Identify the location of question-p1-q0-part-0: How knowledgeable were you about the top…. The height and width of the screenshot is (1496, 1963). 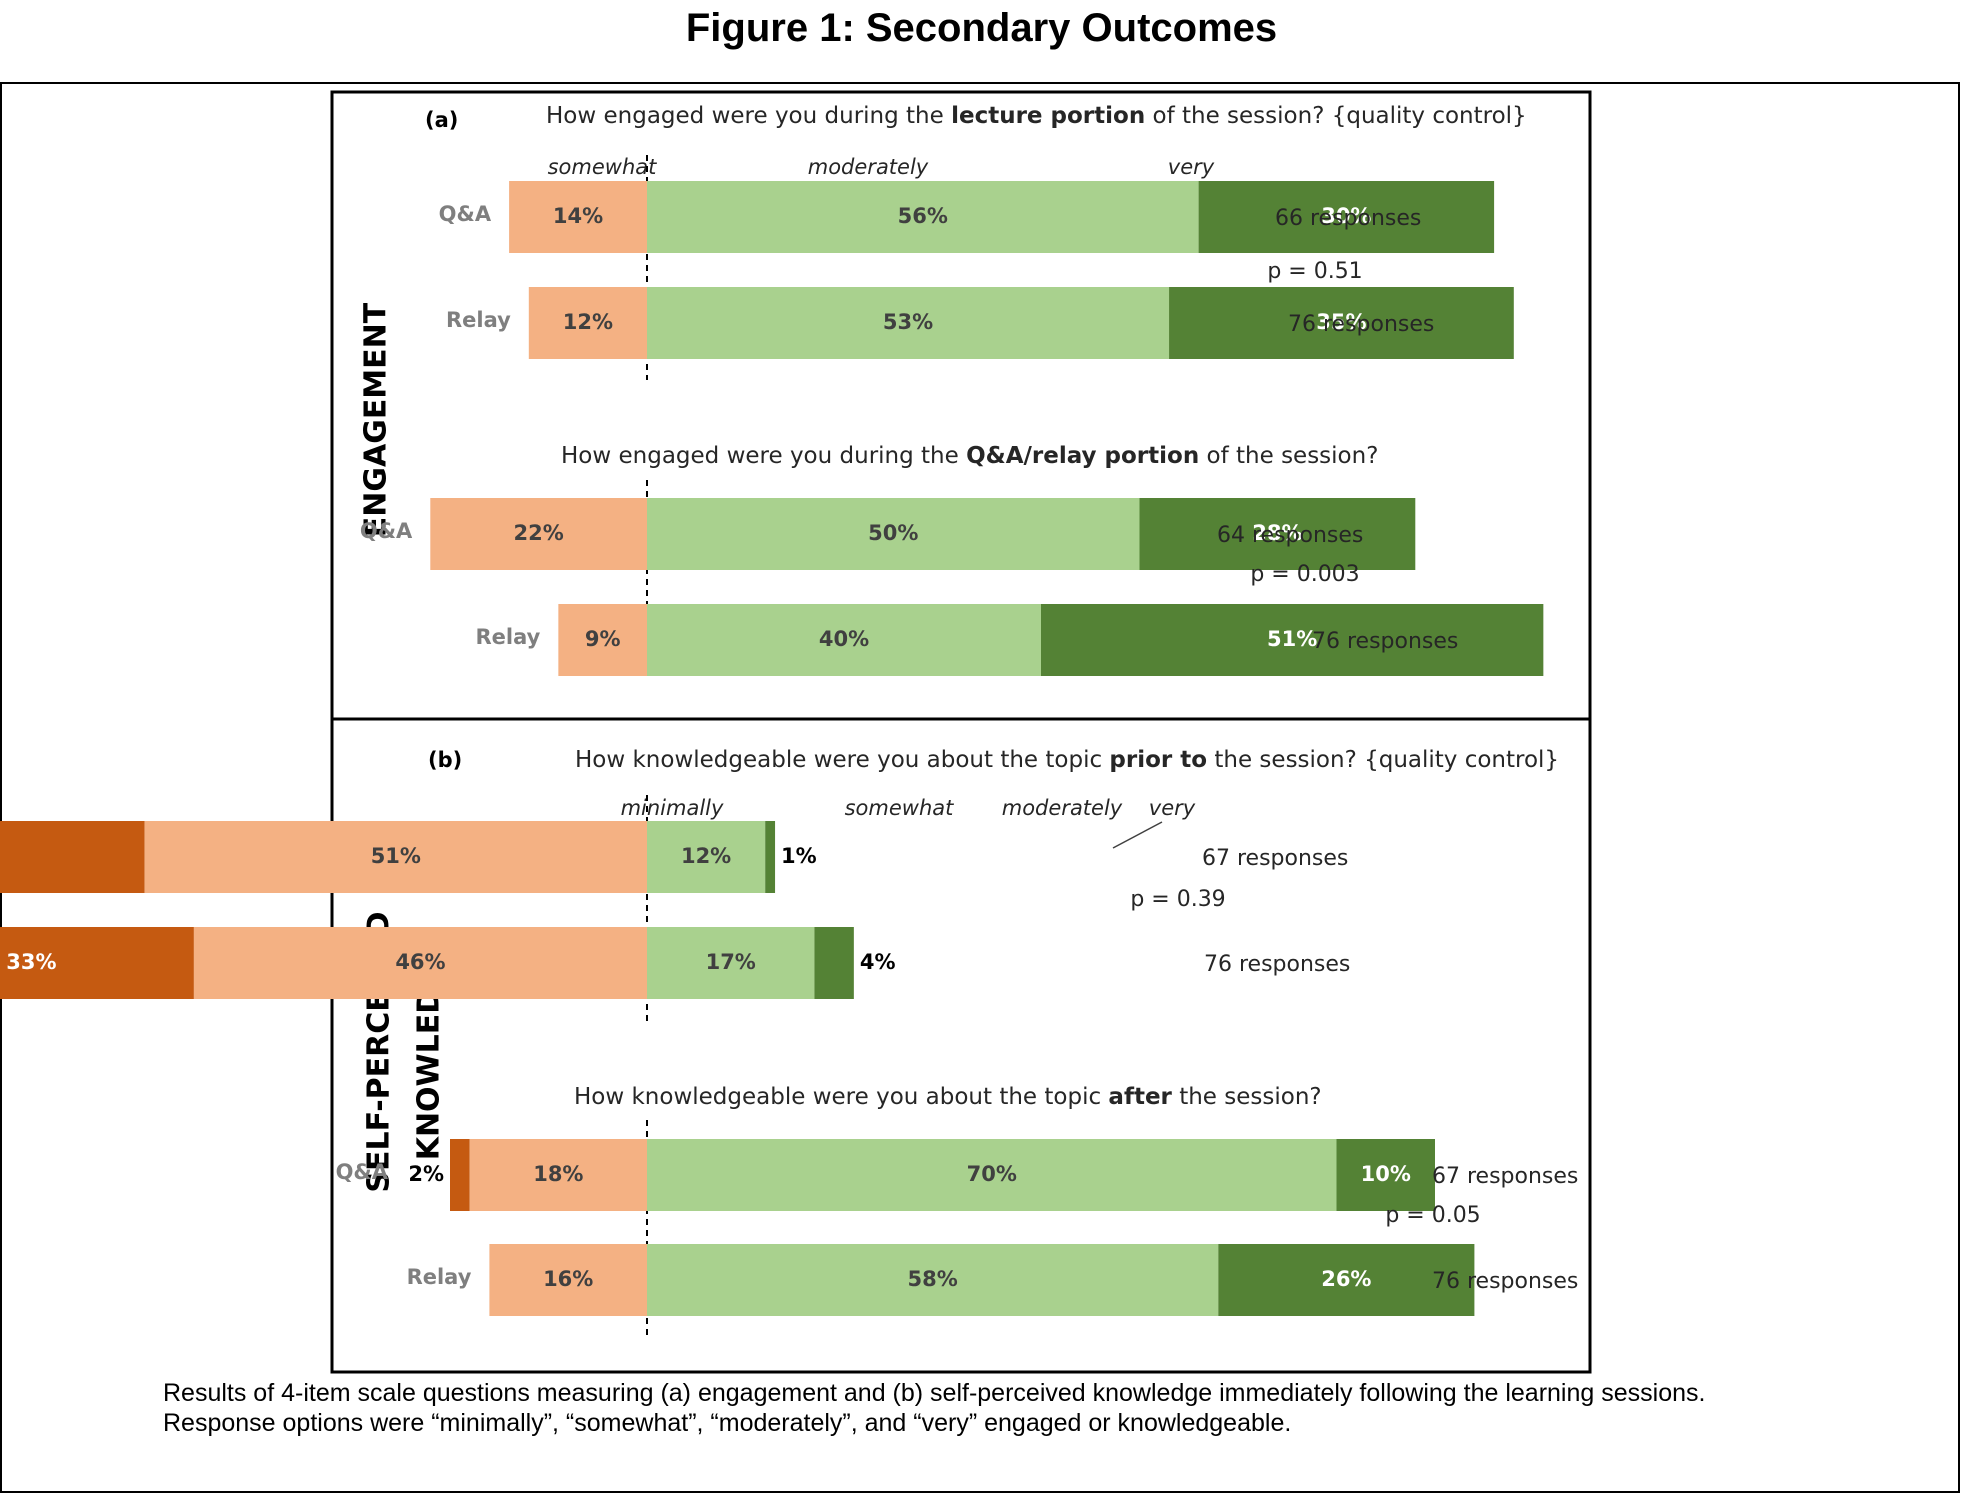
(842, 760).